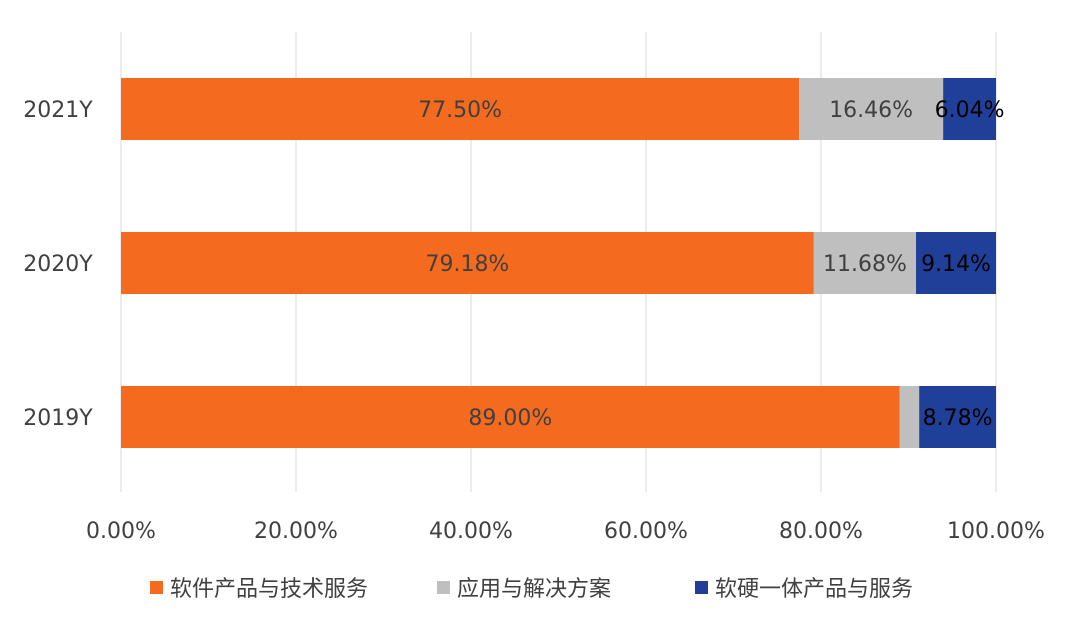 Image resolution: width=1080 pixels, height=632 pixels. I want to click on legend-label: 软硬一体产品与服务, so click(814, 589).